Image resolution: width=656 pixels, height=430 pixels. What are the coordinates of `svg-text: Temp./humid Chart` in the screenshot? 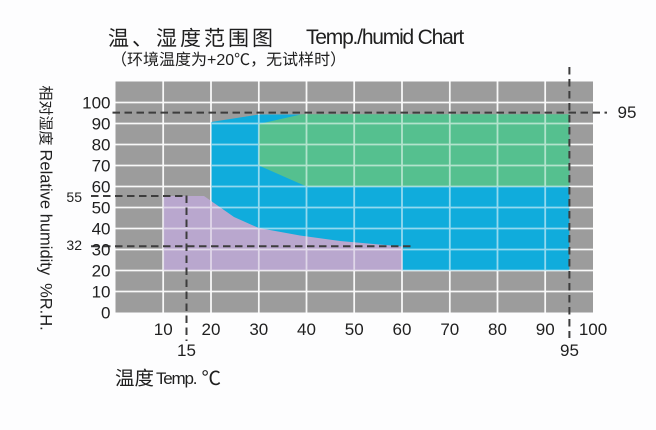 It's located at (385, 37).